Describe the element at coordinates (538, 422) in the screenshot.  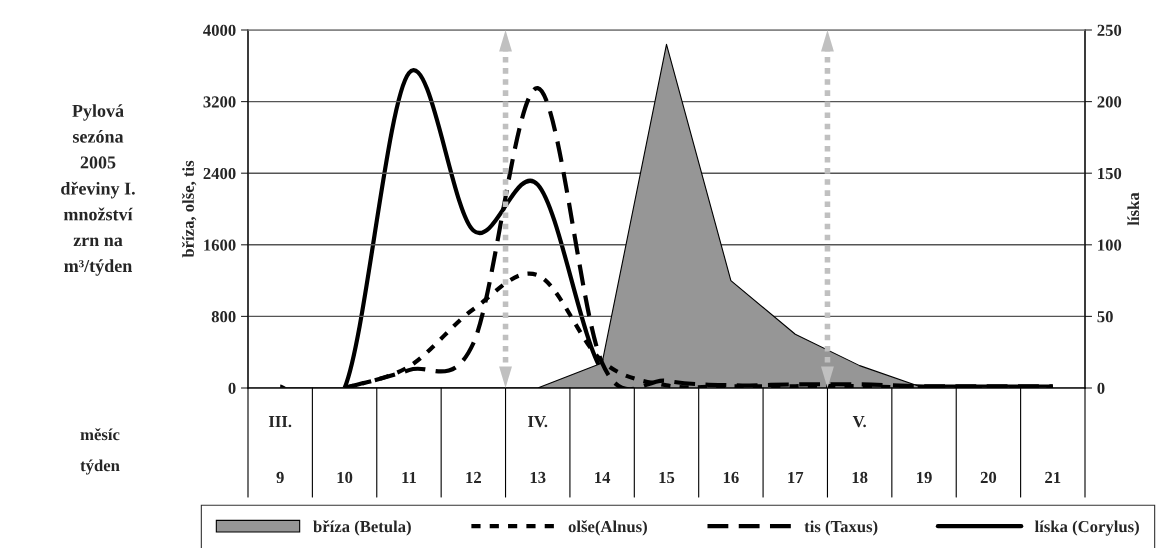
I see `text: IV.` at that location.